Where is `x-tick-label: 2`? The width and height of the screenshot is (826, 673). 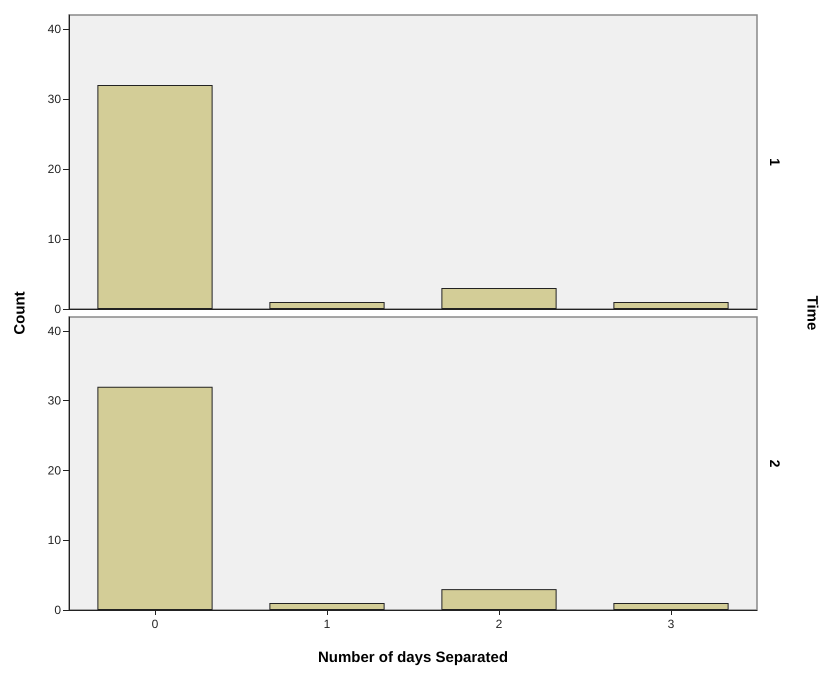 x-tick-label: 2 is located at coordinates (499, 624).